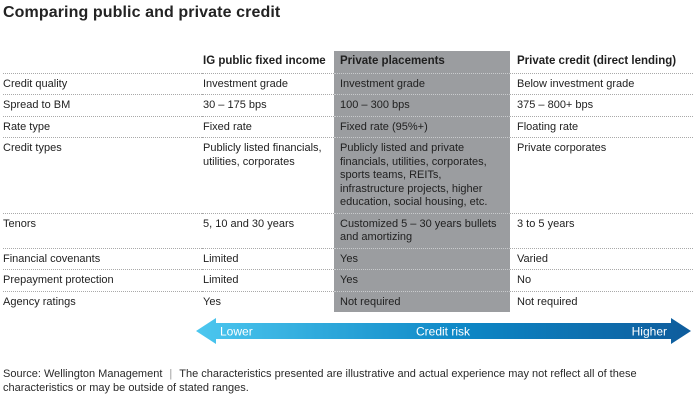 Image resolution: width=700 pixels, height=407 pixels. What do you see at coordinates (268, 127) in the screenshot?
I see `value-cell: Fixed rate` at bounding box center [268, 127].